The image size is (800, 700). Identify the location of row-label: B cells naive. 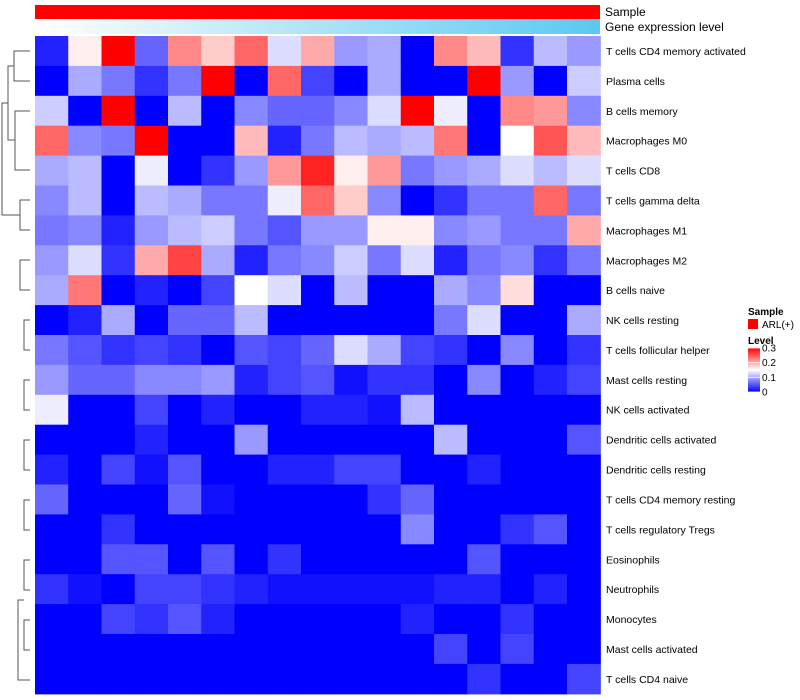
(635, 291).